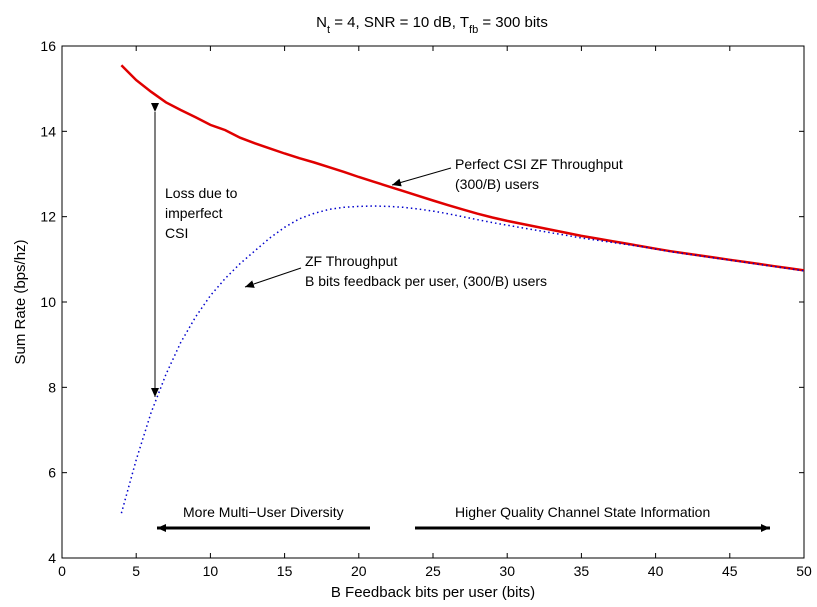 The image size is (817, 607). What do you see at coordinates (201, 193) in the screenshot?
I see `loss-label-line1: Loss due to` at bounding box center [201, 193].